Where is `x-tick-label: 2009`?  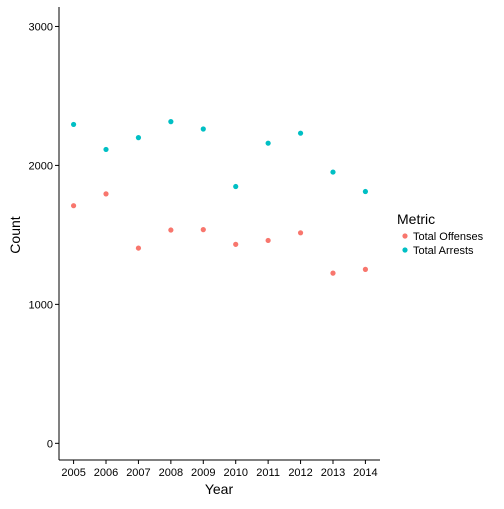
x-tick-label: 2009 is located at coordinates (203, 473).